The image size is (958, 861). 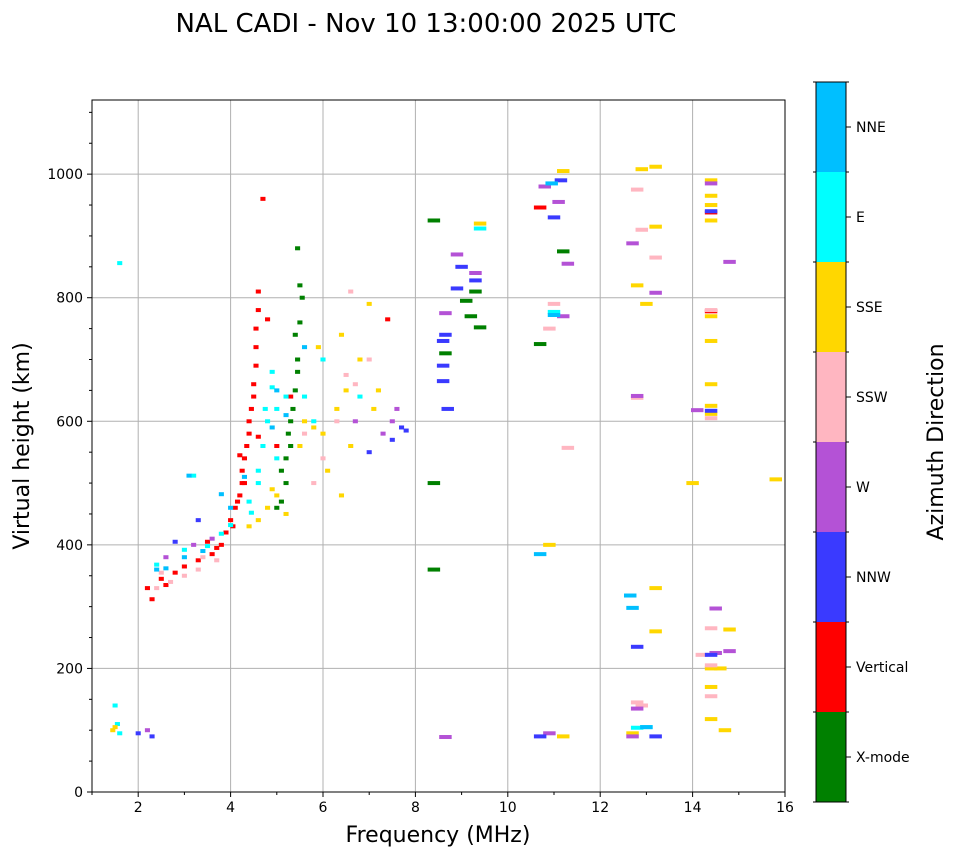 I want to click on y-tick-label: 200, so click(x=69, y=669).